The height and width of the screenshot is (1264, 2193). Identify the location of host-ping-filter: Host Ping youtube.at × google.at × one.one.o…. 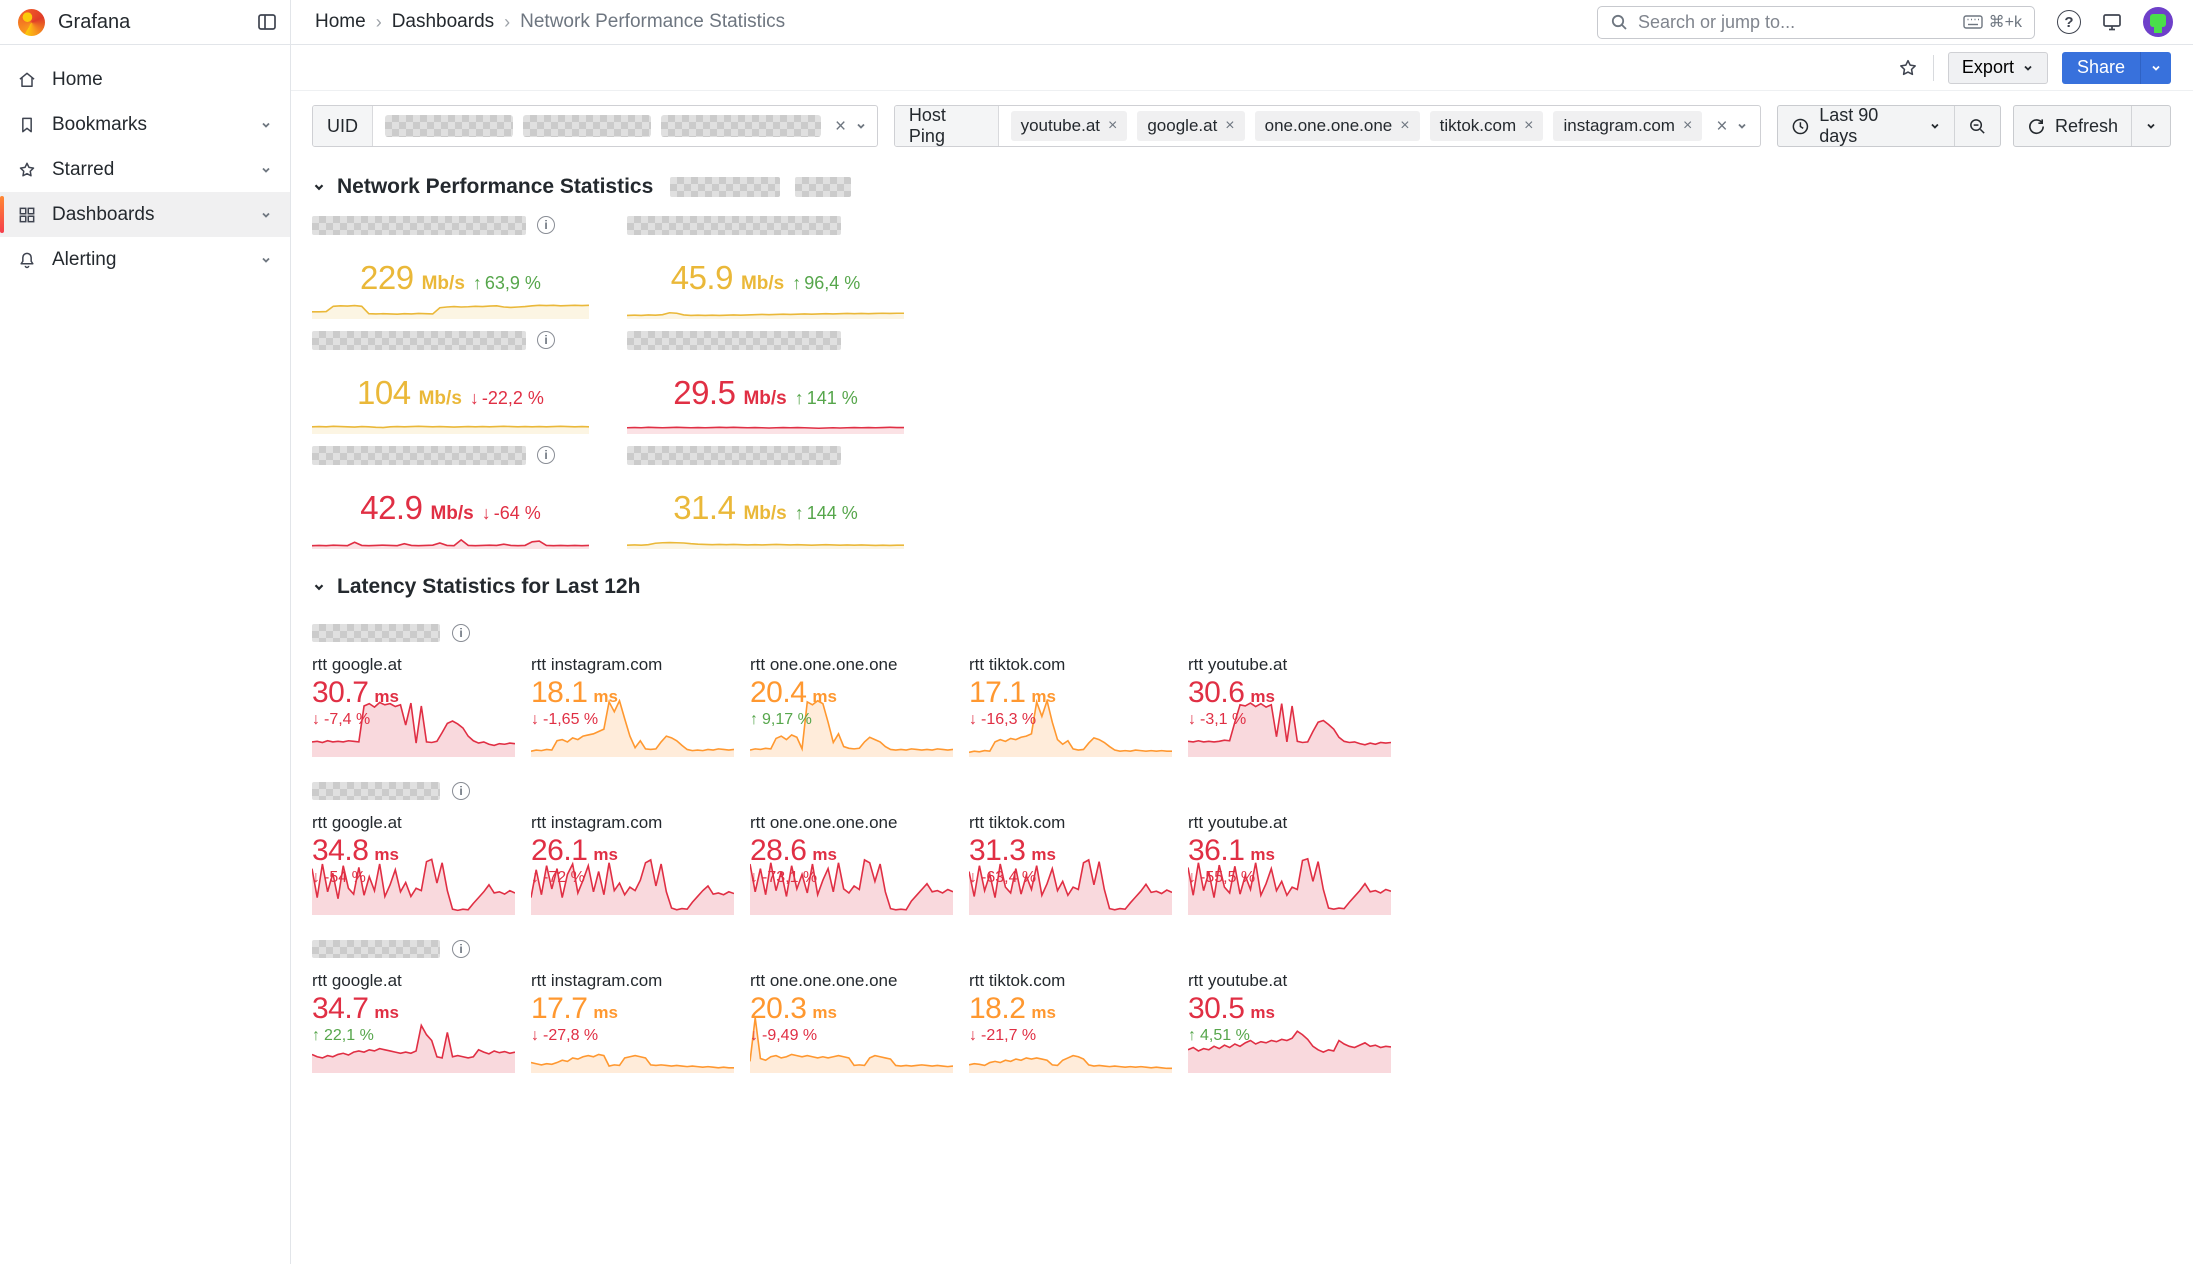
(1327, 126).